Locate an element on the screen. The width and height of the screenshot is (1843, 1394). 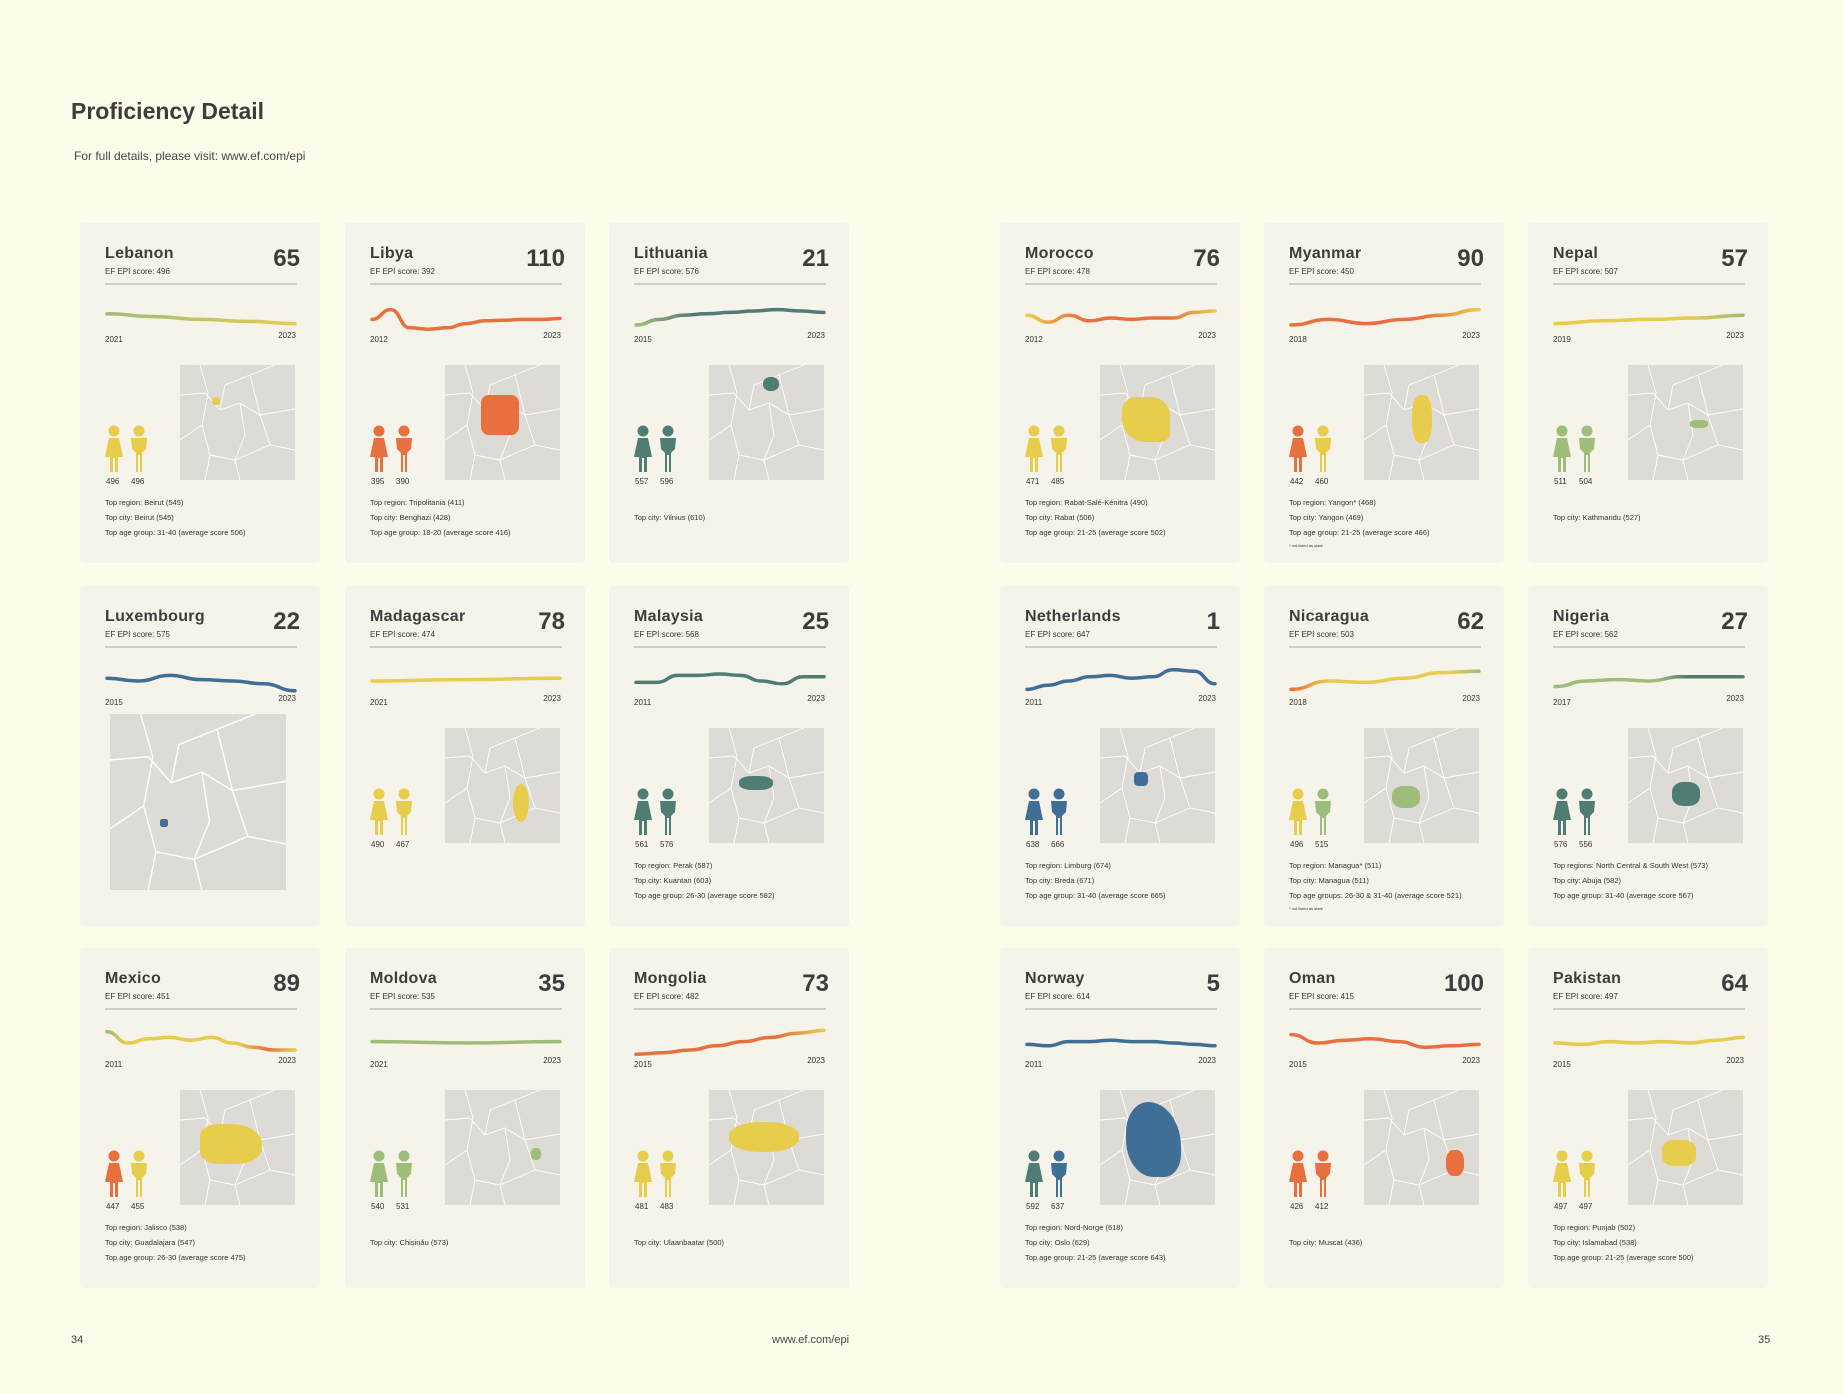
fact-line: Top region: Tripolitania (411) is located at coordinates (417, 502).